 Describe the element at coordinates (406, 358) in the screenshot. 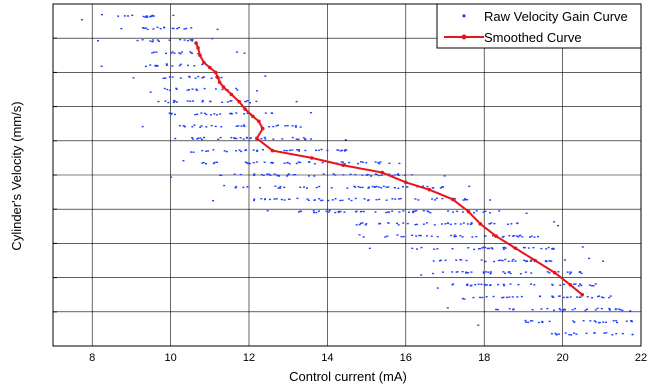

I see `x-tick-label: 16` at that location.